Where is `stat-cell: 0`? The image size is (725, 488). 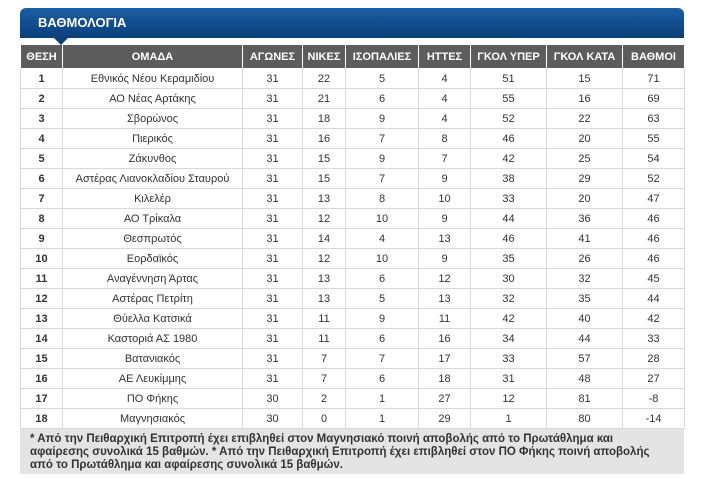
stat-cell: 0 is located at coordinates (324, 418).